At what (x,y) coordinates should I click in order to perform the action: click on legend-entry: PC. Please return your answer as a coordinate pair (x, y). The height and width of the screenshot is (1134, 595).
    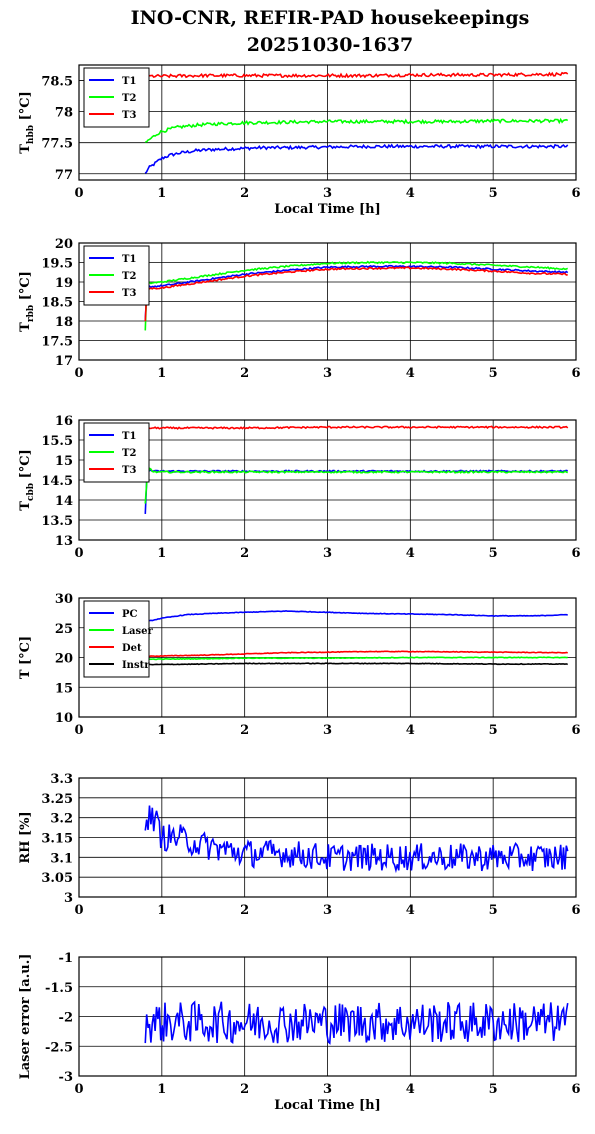
    Looking at the image, I should click on (130, 614).